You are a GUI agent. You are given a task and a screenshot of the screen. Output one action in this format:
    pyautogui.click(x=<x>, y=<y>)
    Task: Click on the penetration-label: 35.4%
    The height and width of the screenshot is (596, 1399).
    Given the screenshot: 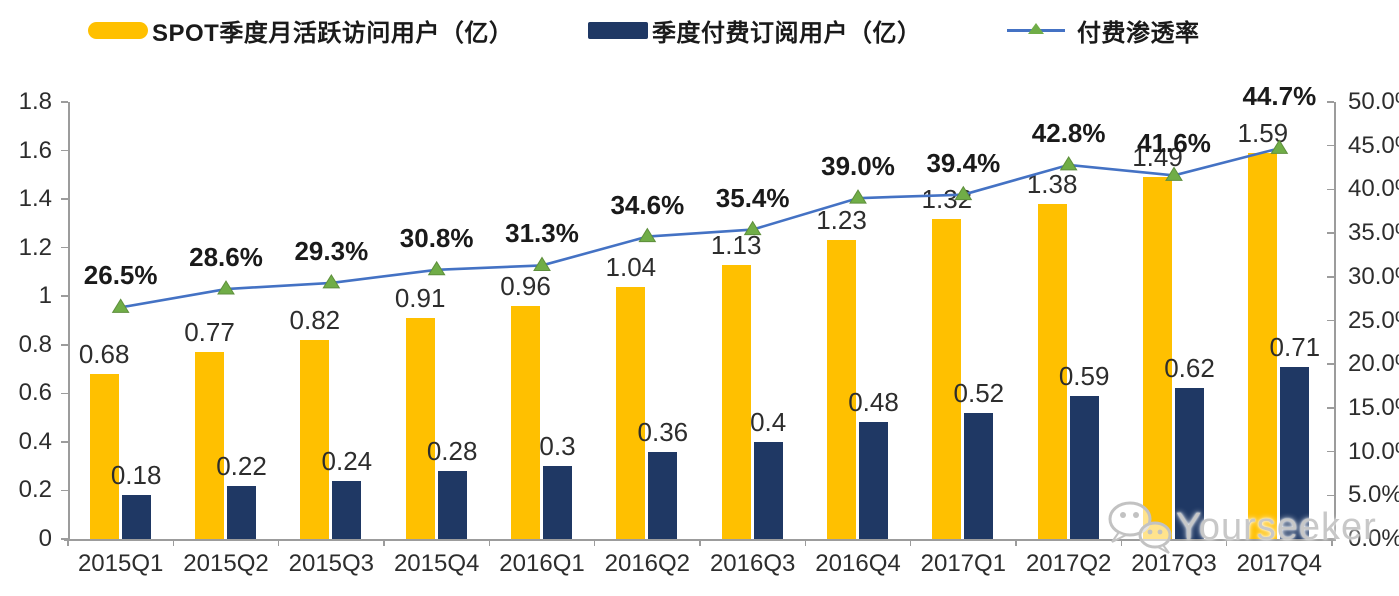 What is the action you would take?
    pyautogui.click(x=752, y=197)
    